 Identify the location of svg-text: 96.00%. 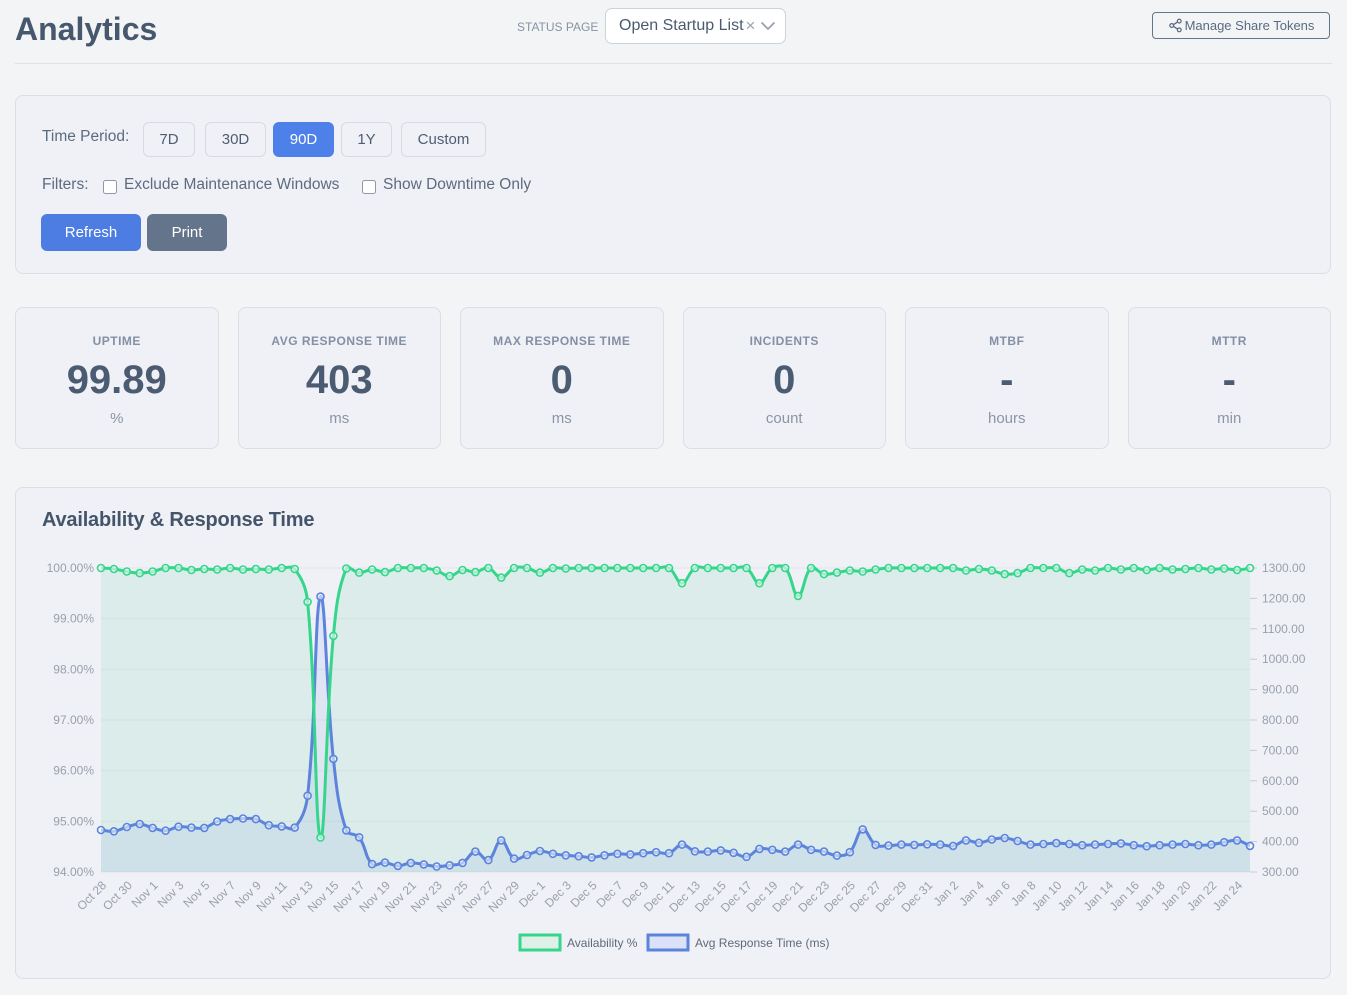
(73, 771).